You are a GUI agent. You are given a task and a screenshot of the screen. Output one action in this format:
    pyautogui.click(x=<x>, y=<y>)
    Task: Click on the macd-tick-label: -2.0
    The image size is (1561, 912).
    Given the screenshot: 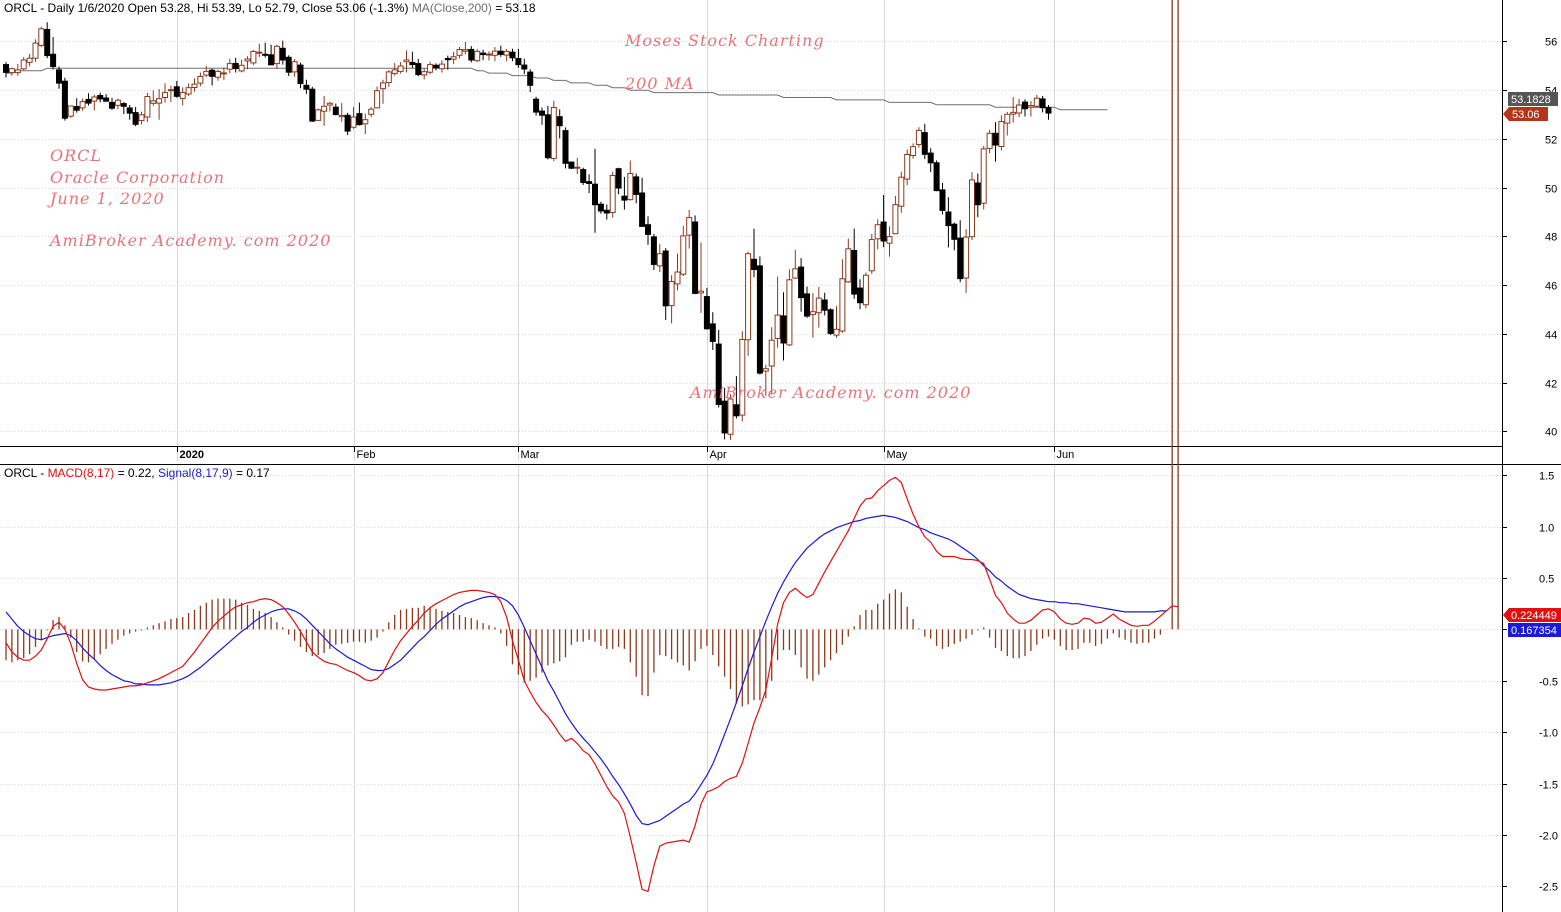 What is the action you would take?
    pyautogui.click(x=1548, y=837)
    